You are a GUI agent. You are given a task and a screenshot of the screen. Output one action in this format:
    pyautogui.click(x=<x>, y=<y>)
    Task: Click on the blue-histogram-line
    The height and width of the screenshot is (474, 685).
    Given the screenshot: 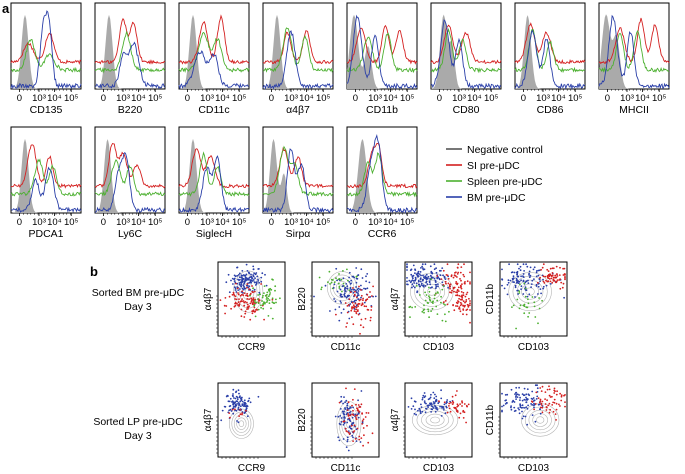 What is the action you would take?
    pyautogui.click(x=298, y=181)
    